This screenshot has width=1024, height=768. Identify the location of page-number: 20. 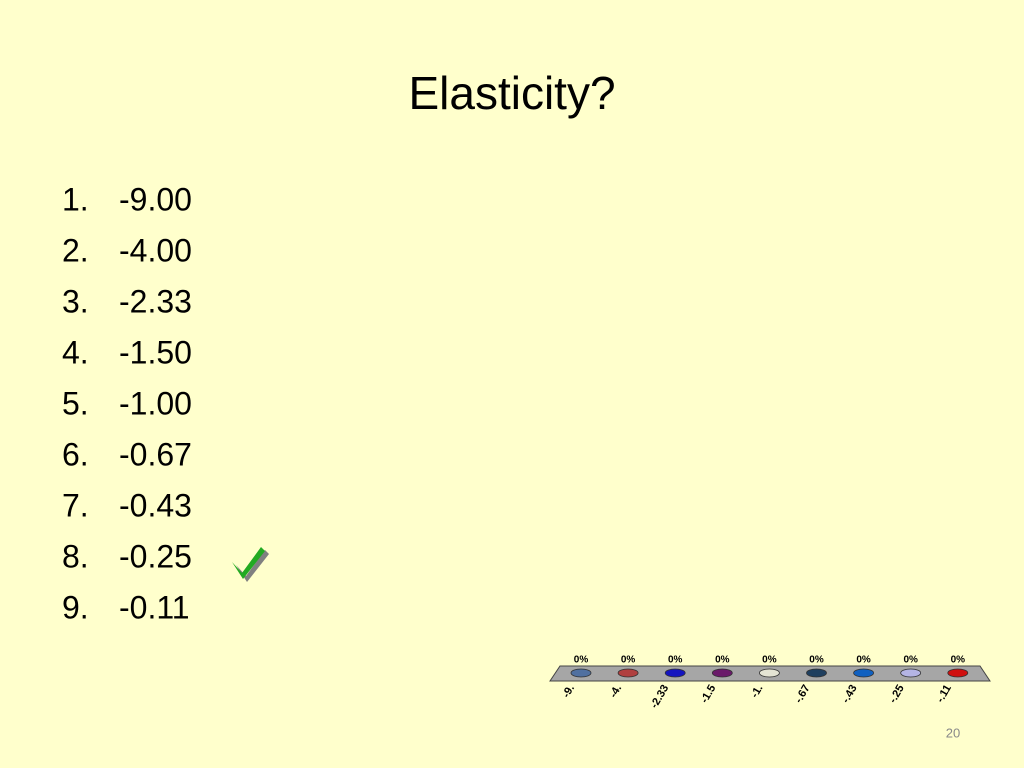
(953, 732).